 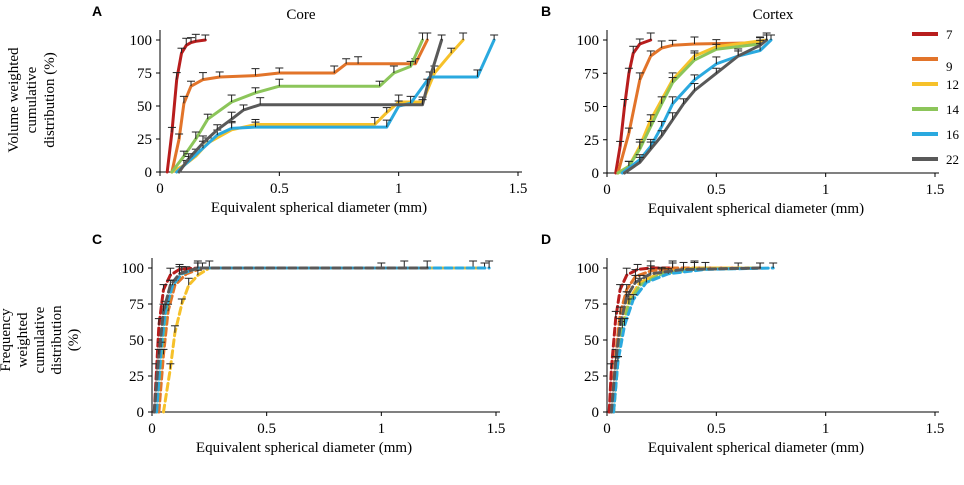 I want to click on panel-c-ytick-label: 50, so click(x=136, y=341).